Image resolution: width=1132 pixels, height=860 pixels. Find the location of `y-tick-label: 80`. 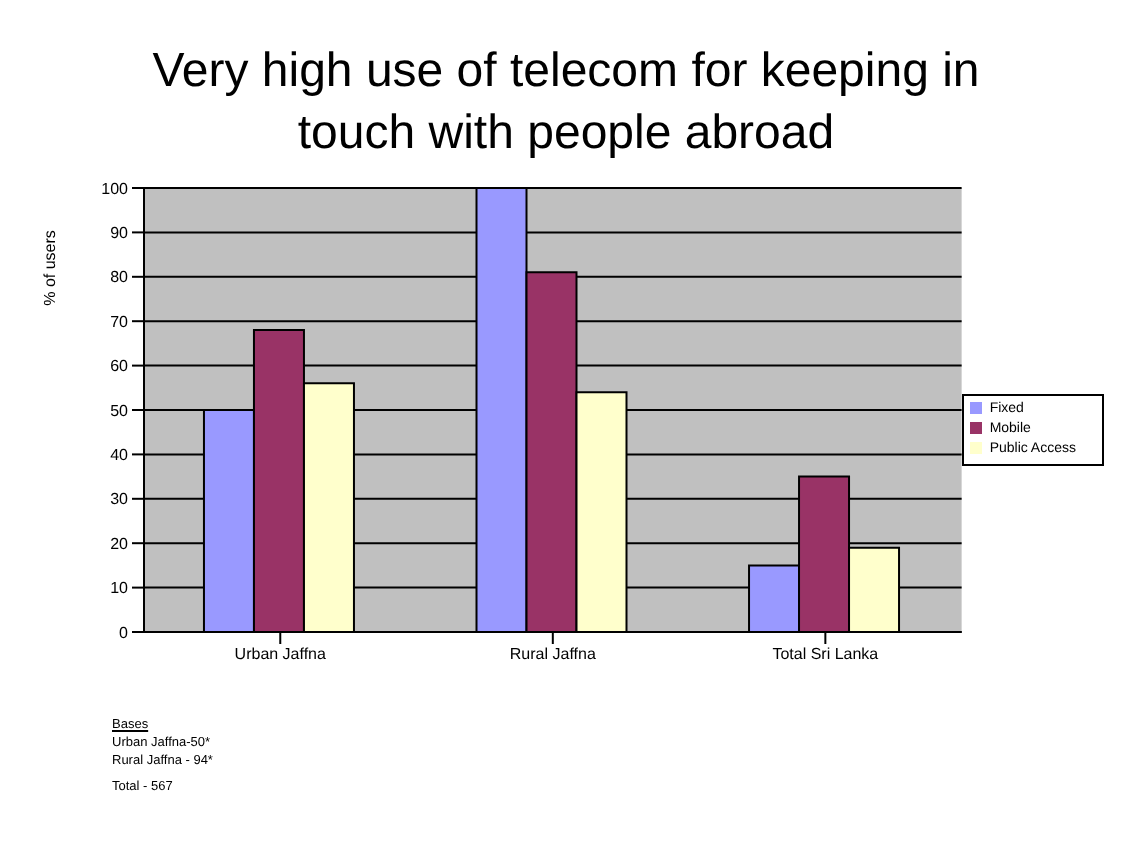

y-tick-label: 80 is located at coordinates (120, 277).